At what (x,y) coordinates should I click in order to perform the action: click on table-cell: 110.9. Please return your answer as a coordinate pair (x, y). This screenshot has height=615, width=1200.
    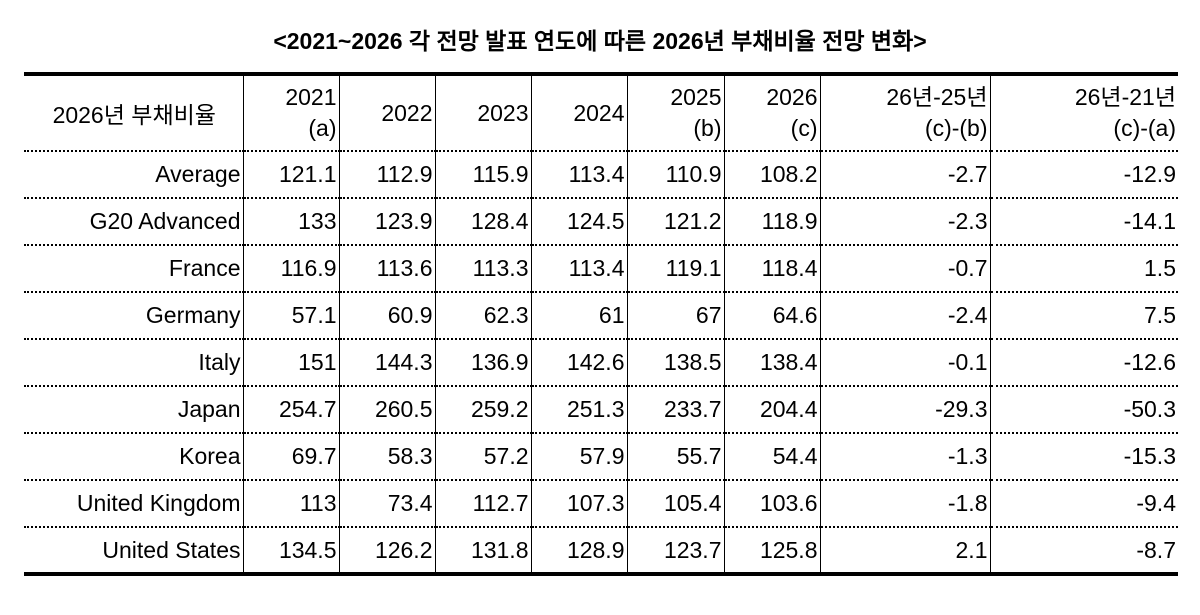
    Looking at the image, I should click on (676, 175).